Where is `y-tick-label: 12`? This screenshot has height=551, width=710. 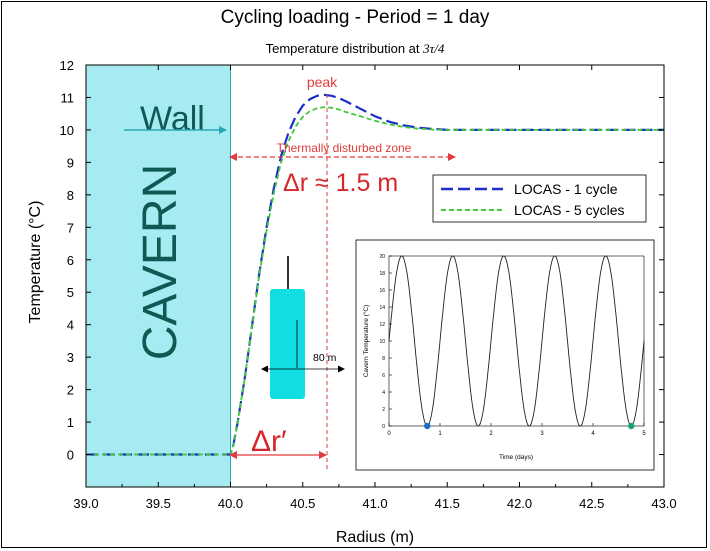
y-tick-label: 12 is located at coordinates (67, 65).